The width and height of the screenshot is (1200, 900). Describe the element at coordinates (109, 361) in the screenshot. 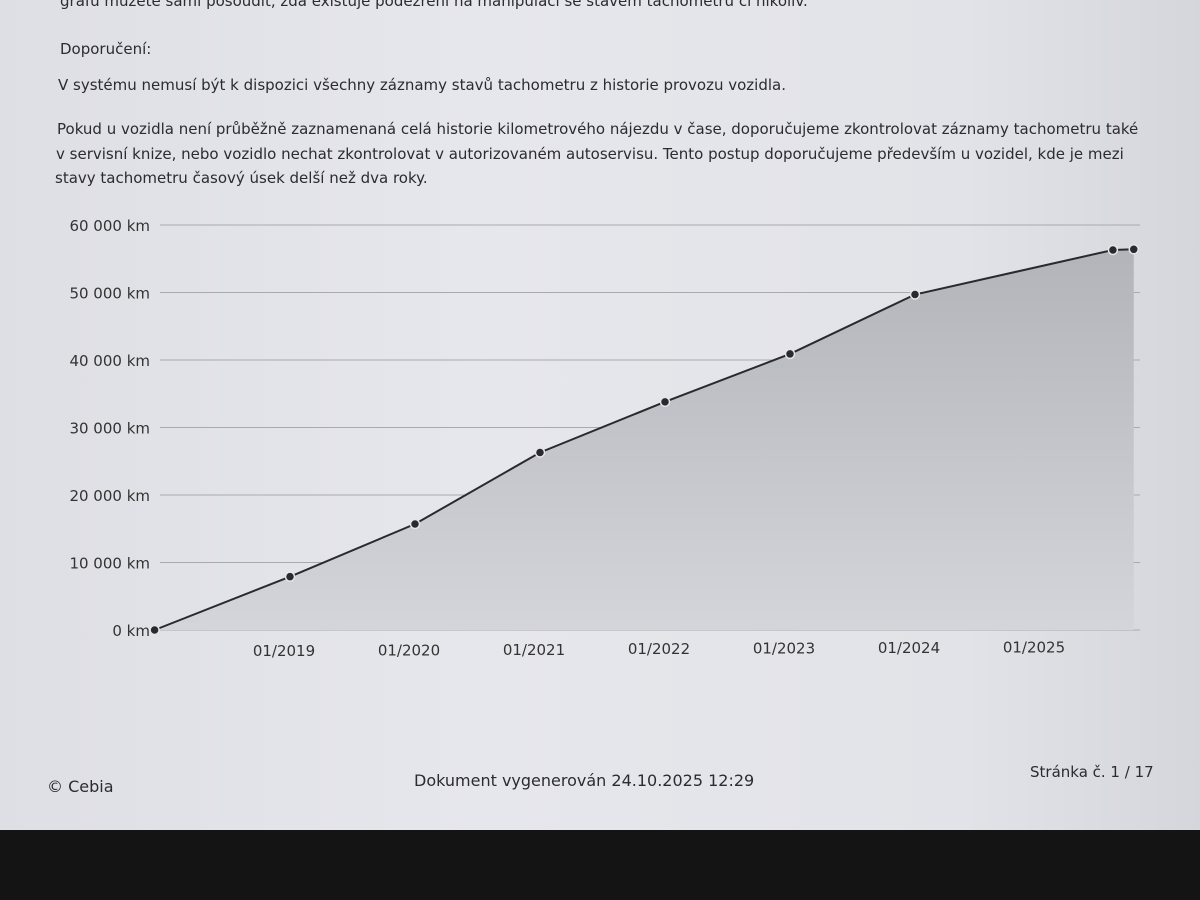

I see `y-tick-label: 40 000 km` at that location.